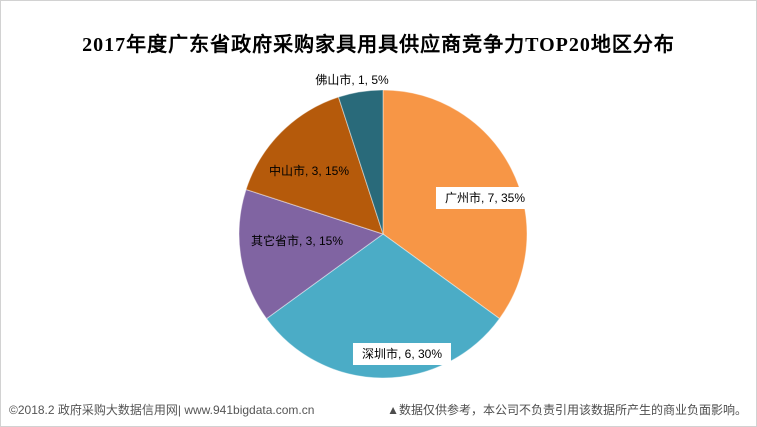  What do you see at coordinates (297, 241) in the screenshot?
I see `pie-label-other-provinces: 其它省市, 3, 15%` at bounding box center [297, 241].